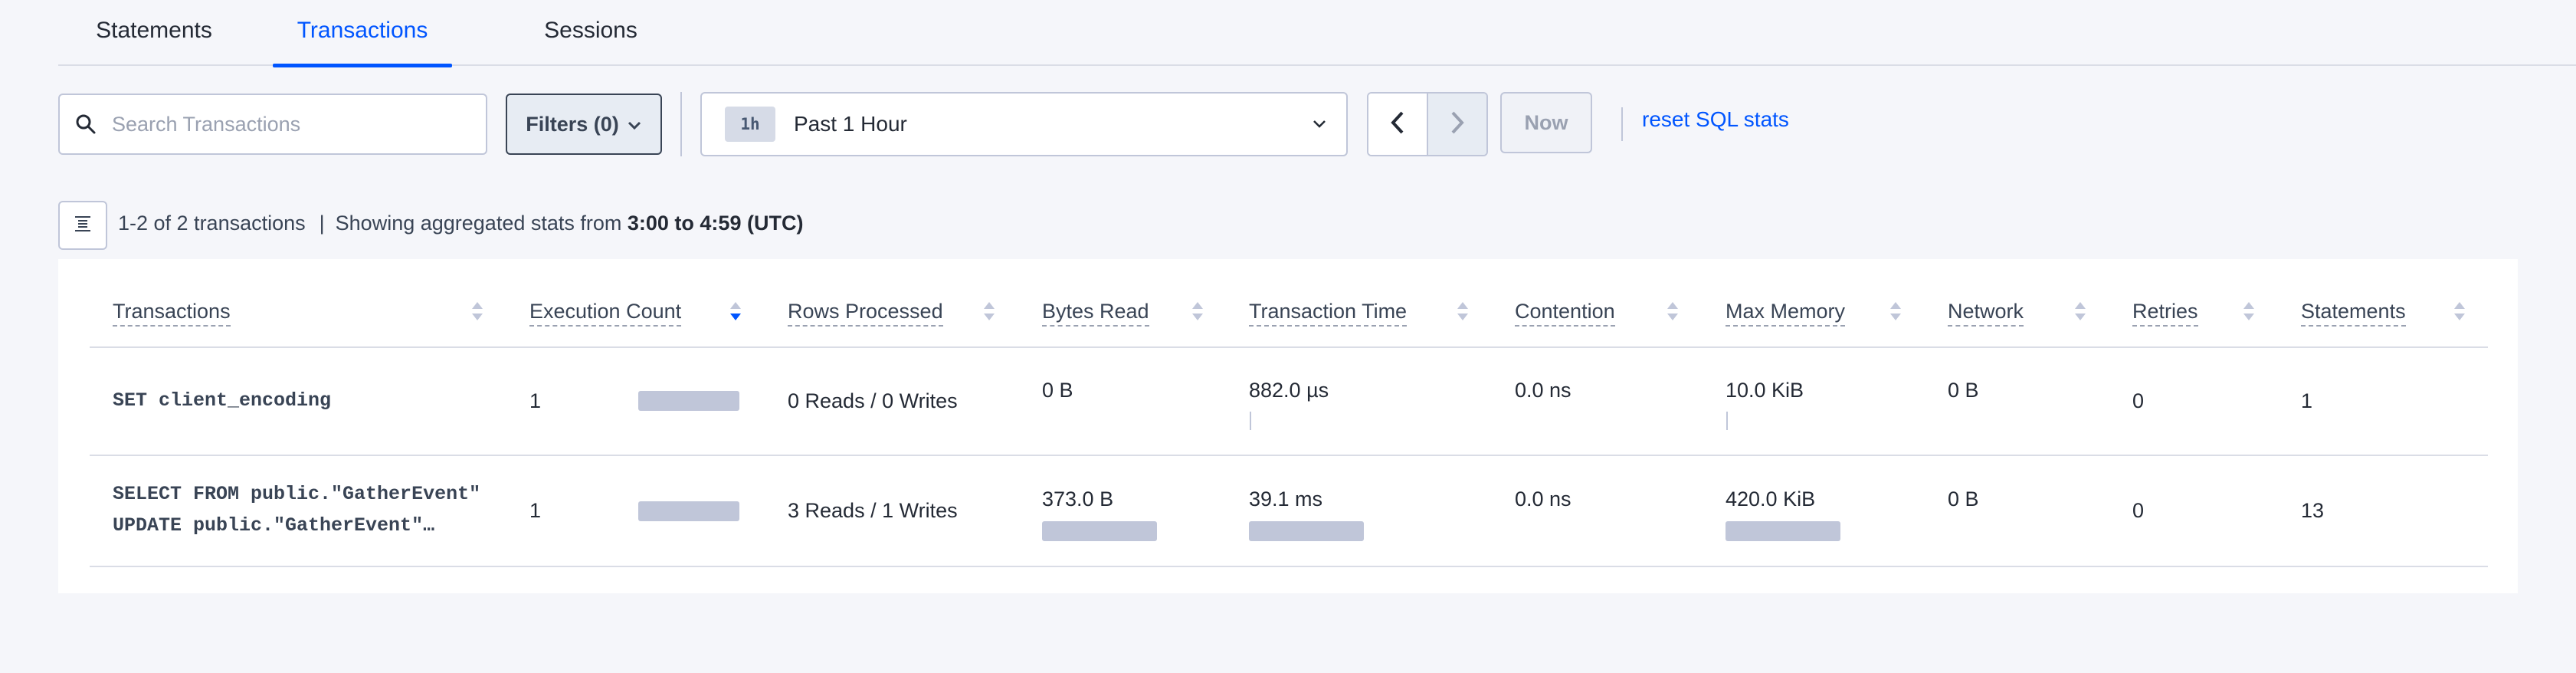  I want to click on chevron-left-icon, so click(1398, 124).